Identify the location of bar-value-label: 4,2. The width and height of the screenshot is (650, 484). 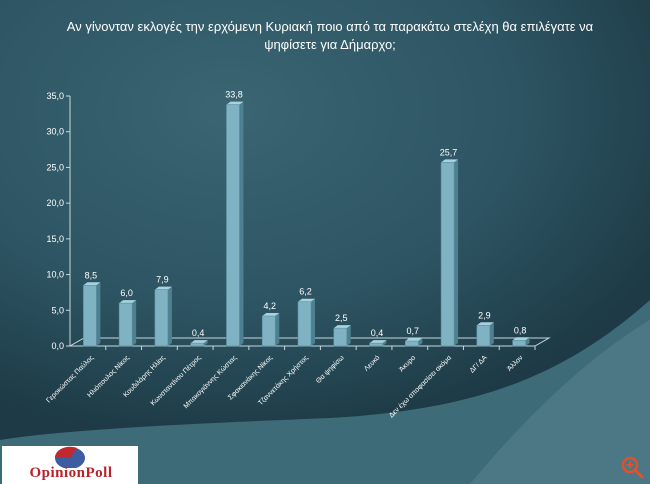
(269, 306).